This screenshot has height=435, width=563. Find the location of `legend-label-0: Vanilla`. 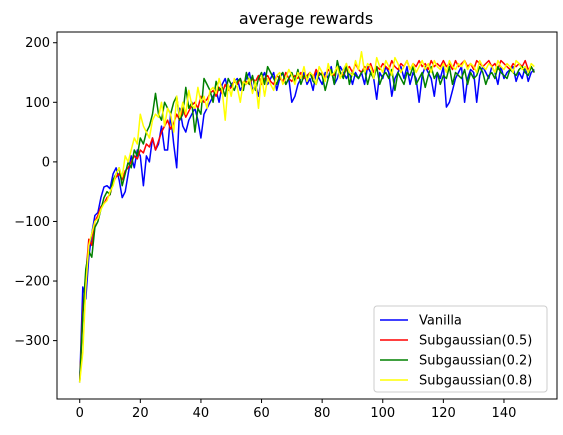

legend-label-0: Vanilla is located at coordinates (440, 321).